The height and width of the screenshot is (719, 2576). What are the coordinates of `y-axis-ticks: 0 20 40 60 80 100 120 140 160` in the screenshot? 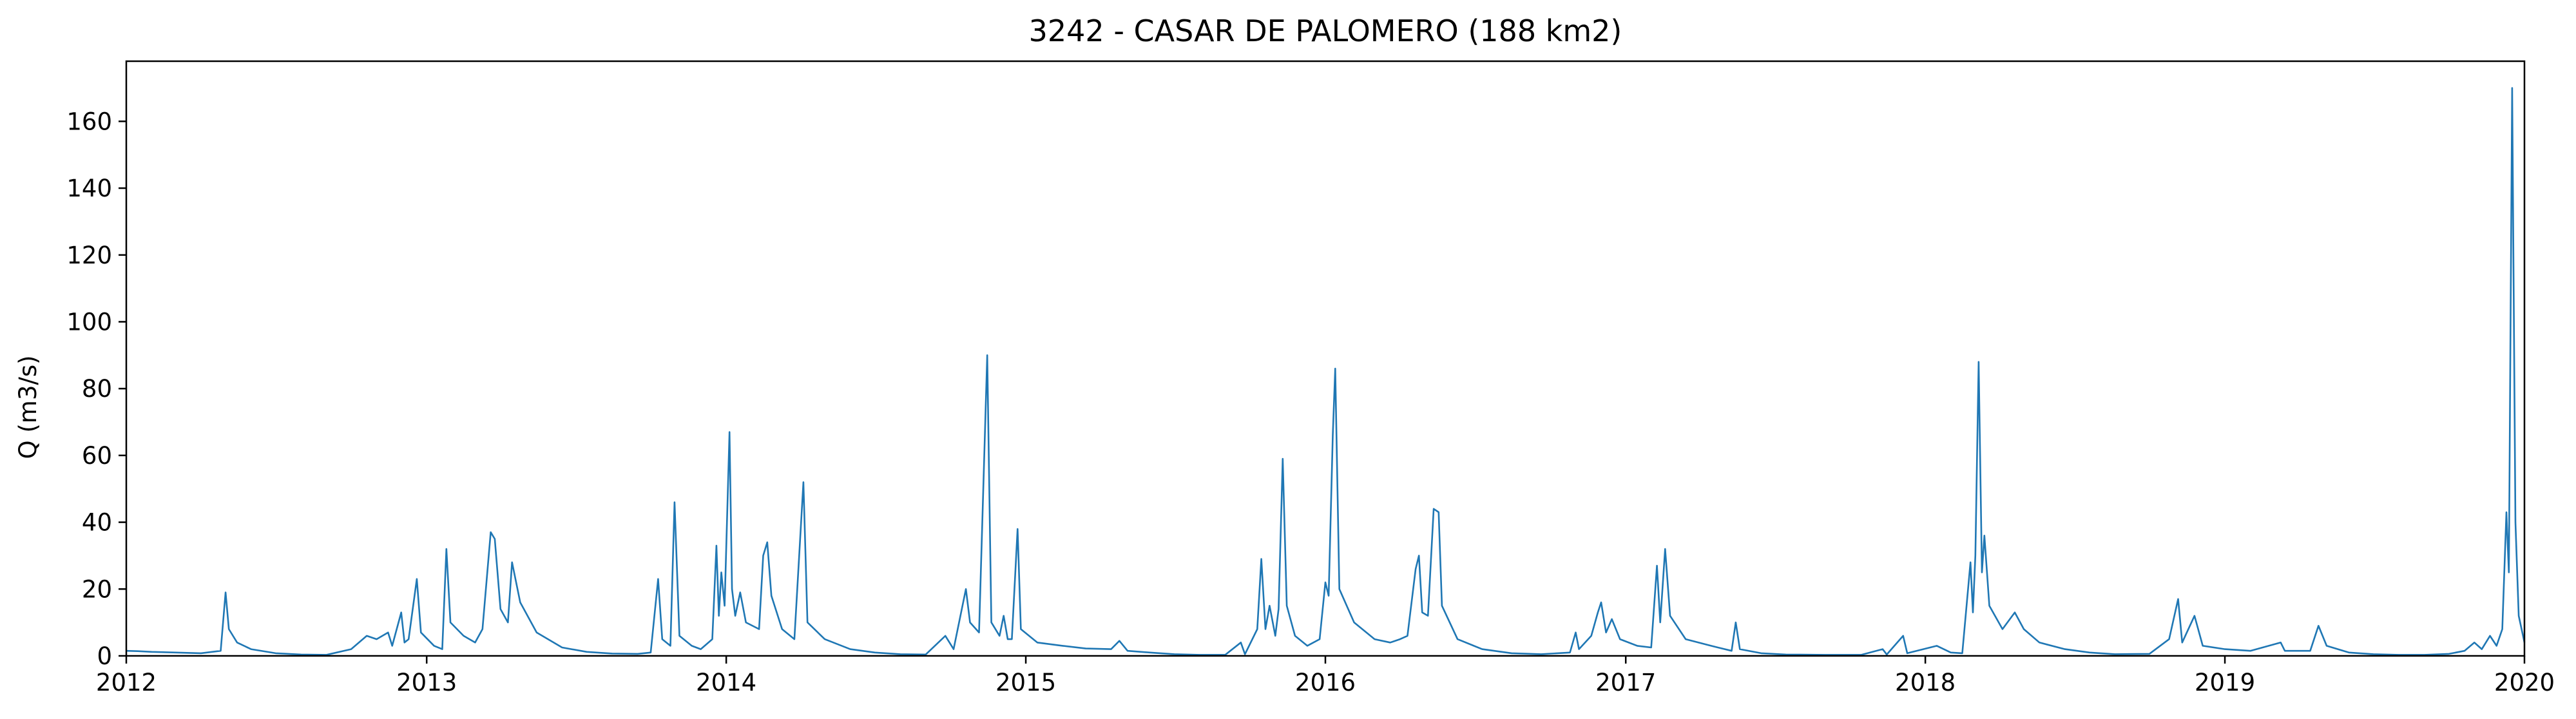 It's located at (96, 389).